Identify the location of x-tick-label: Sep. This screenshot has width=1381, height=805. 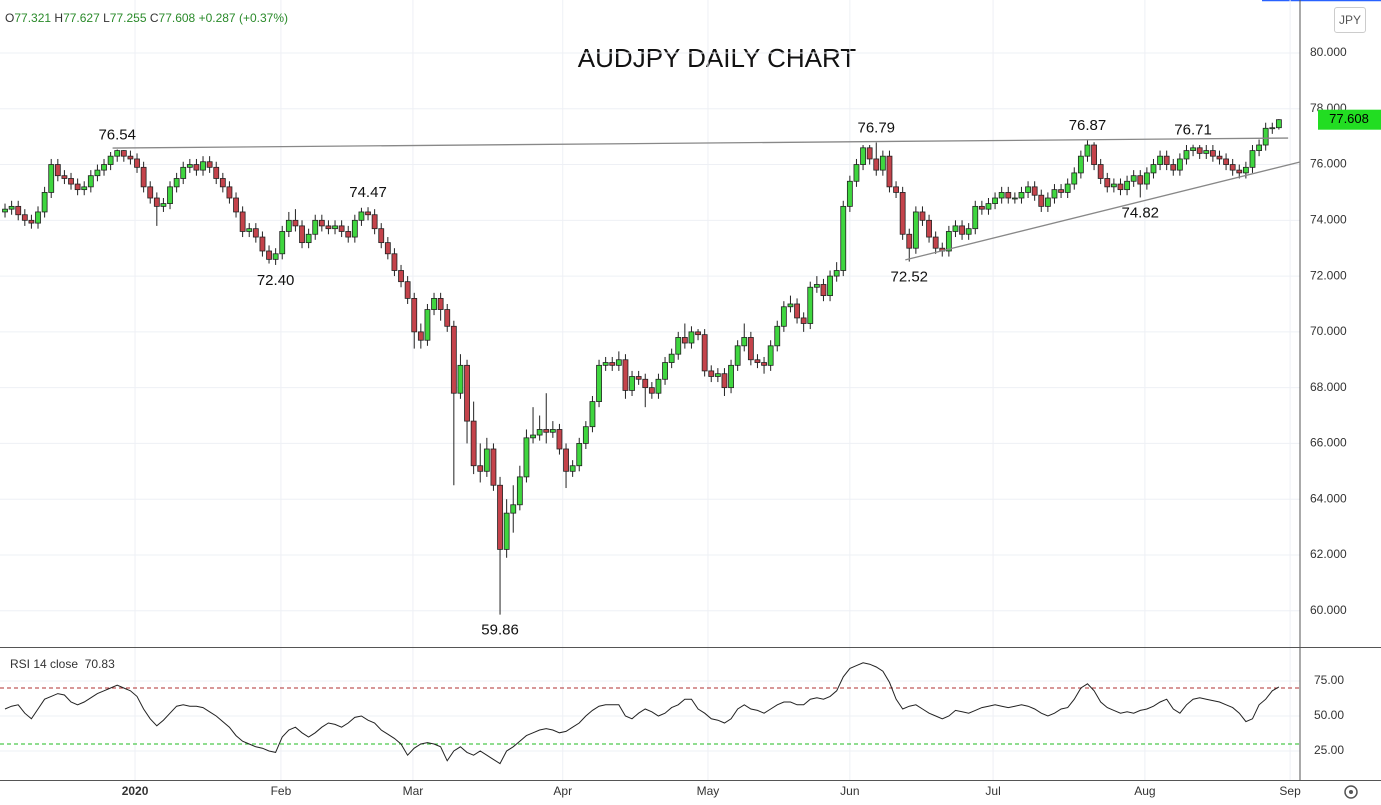
(1290, 791).